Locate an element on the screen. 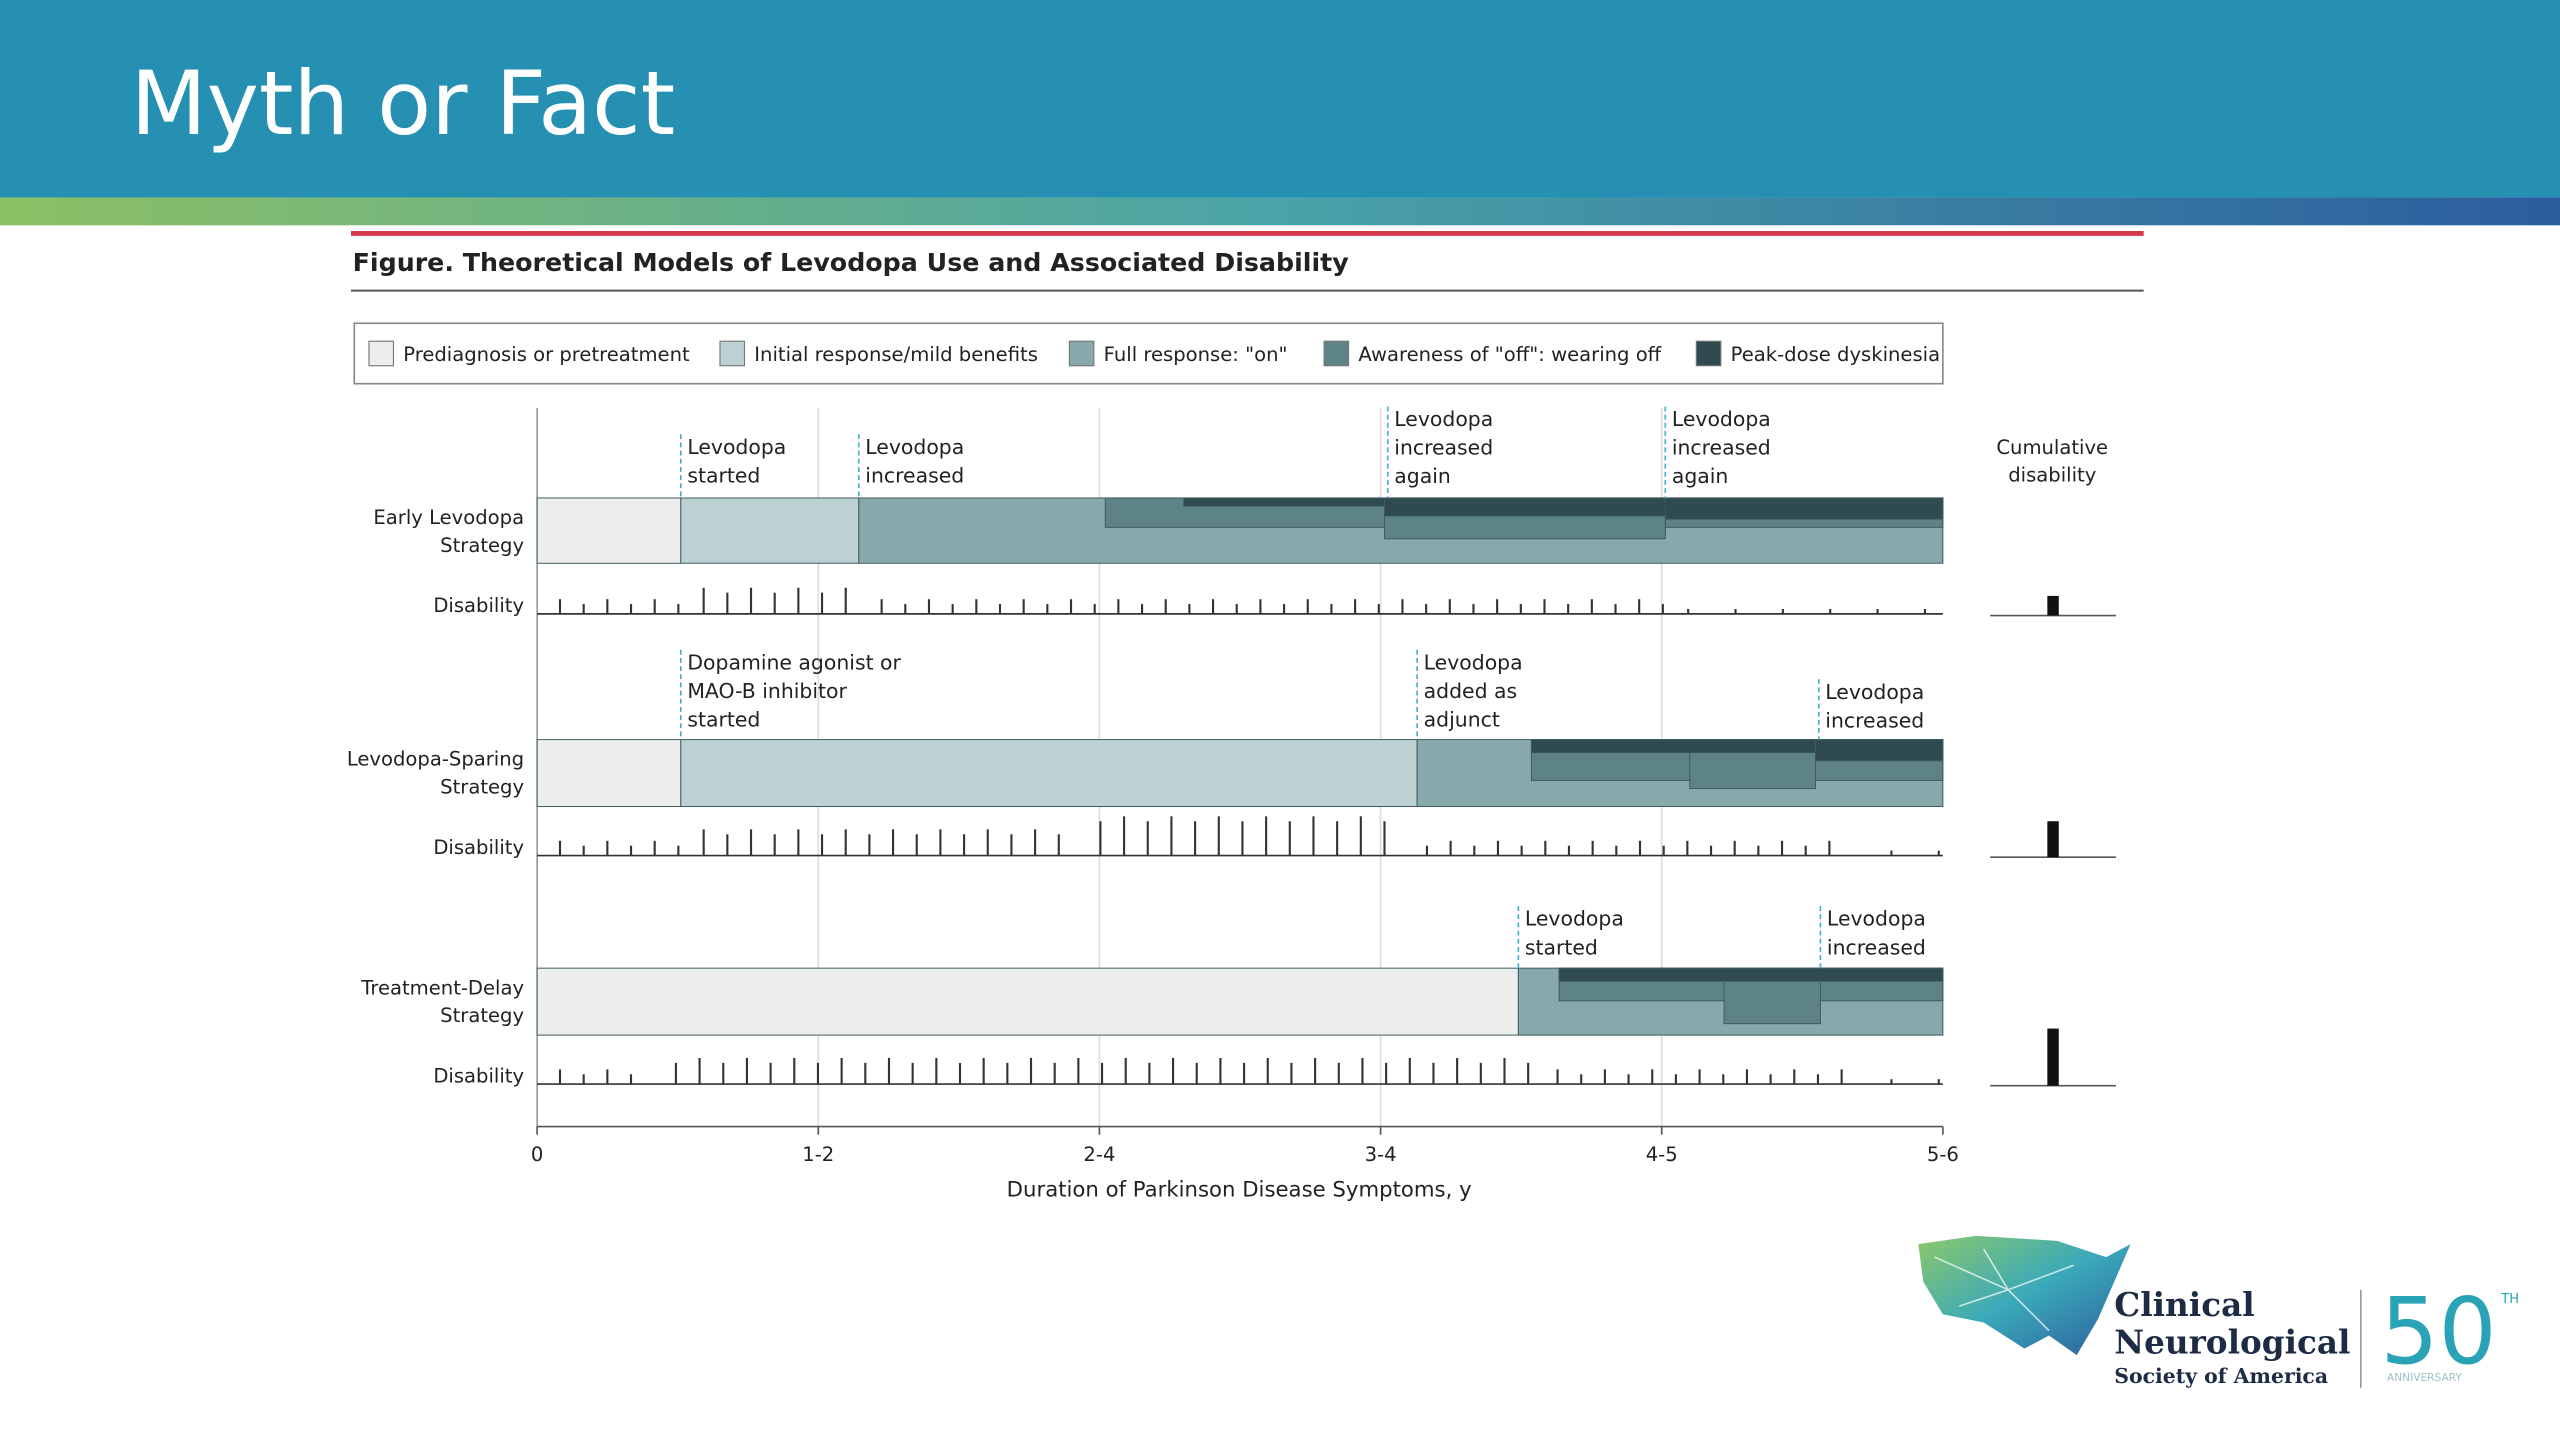  row-label: Levodopa-Sparing is located at coordinates (435, 759).